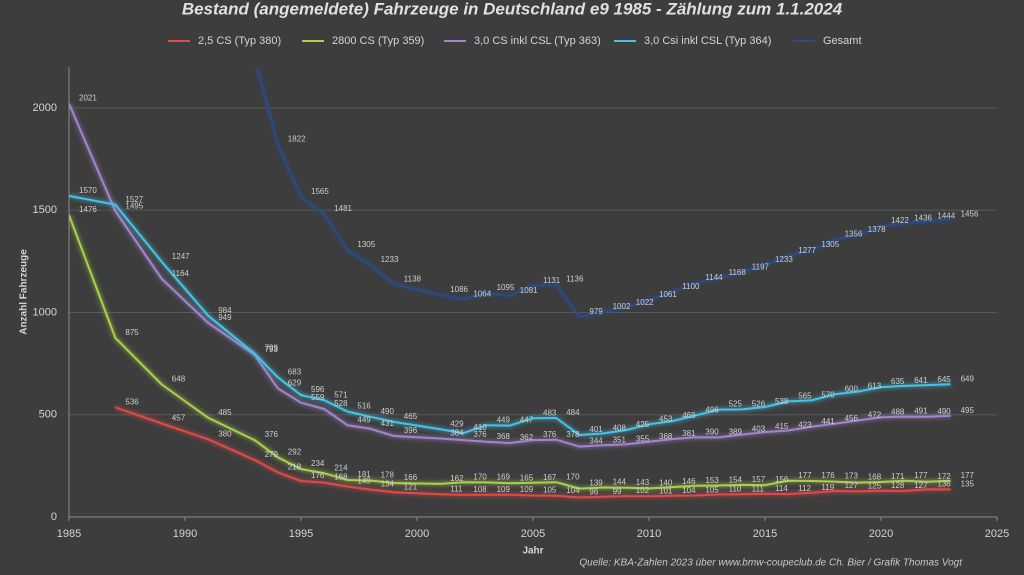  What do you see at coordinates (666, 418) in the screenshot?
I see `data-label: 453` at bounding box center [666, 418].